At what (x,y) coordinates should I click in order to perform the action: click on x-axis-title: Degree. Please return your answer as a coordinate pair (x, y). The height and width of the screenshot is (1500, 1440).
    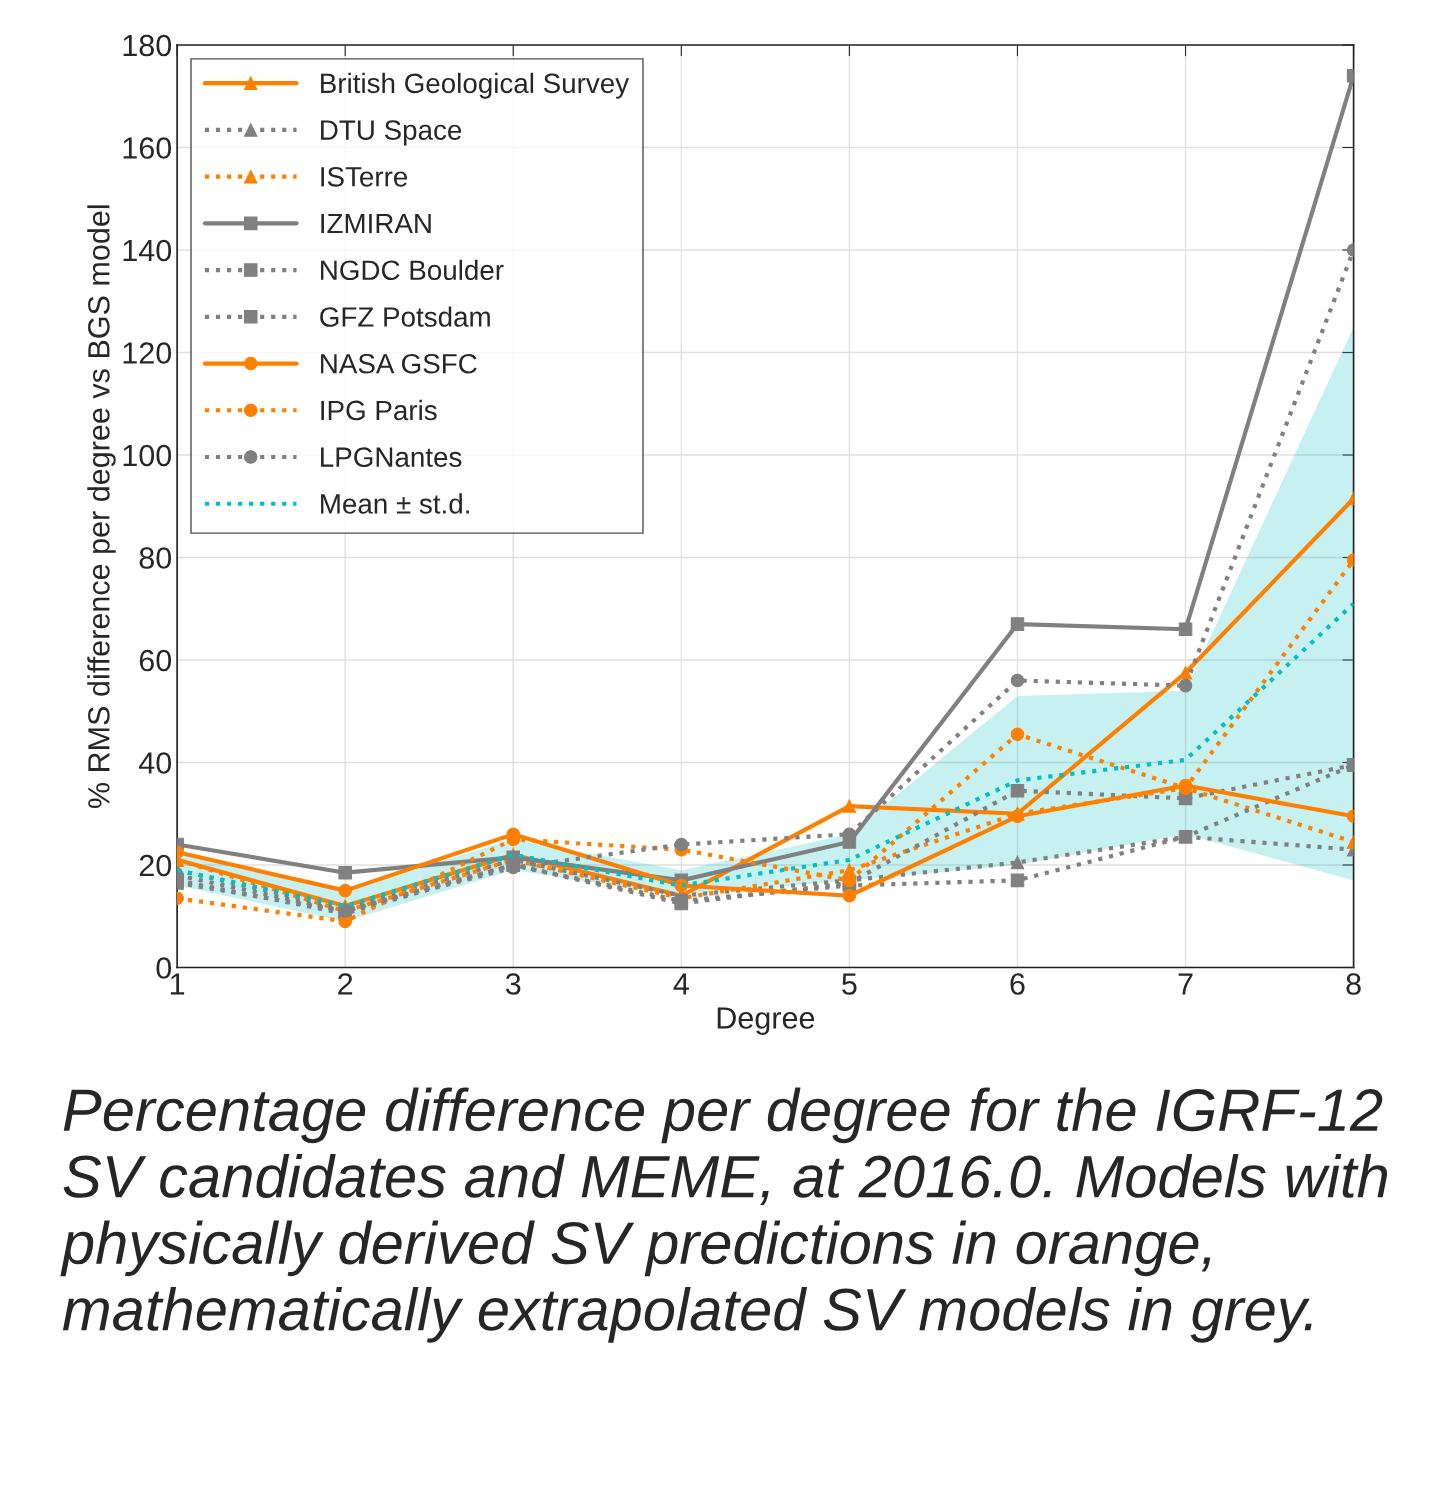
    Looking at the image, I should click on (766, 1021).